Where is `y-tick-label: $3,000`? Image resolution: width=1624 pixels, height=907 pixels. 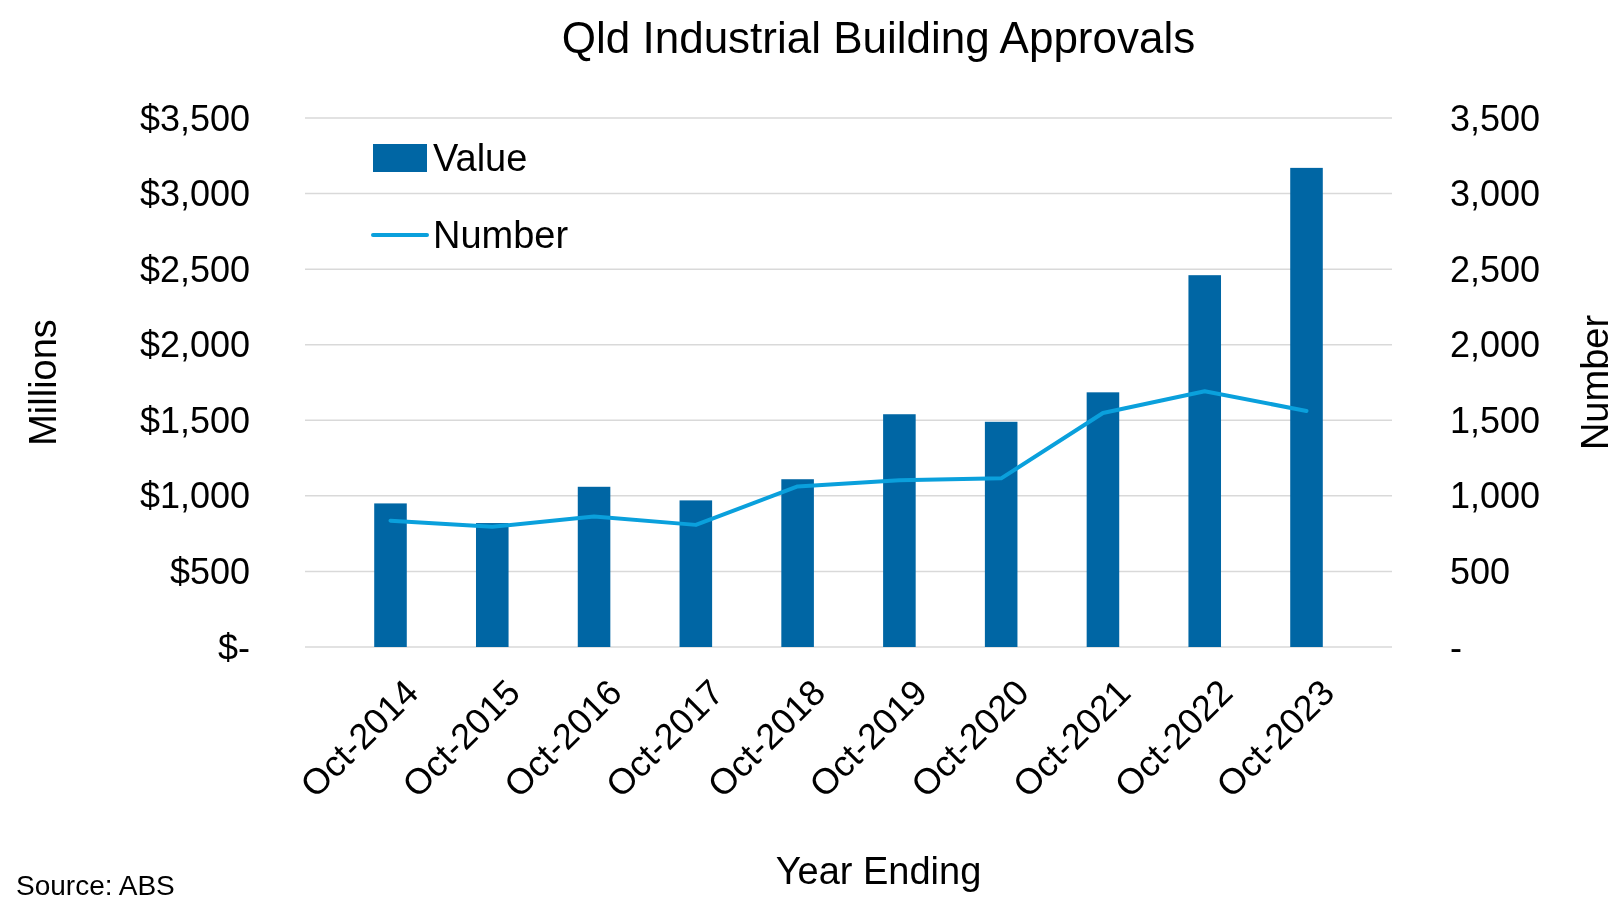
y-tick-label: $3,000 is located at coordinates (194, 194).